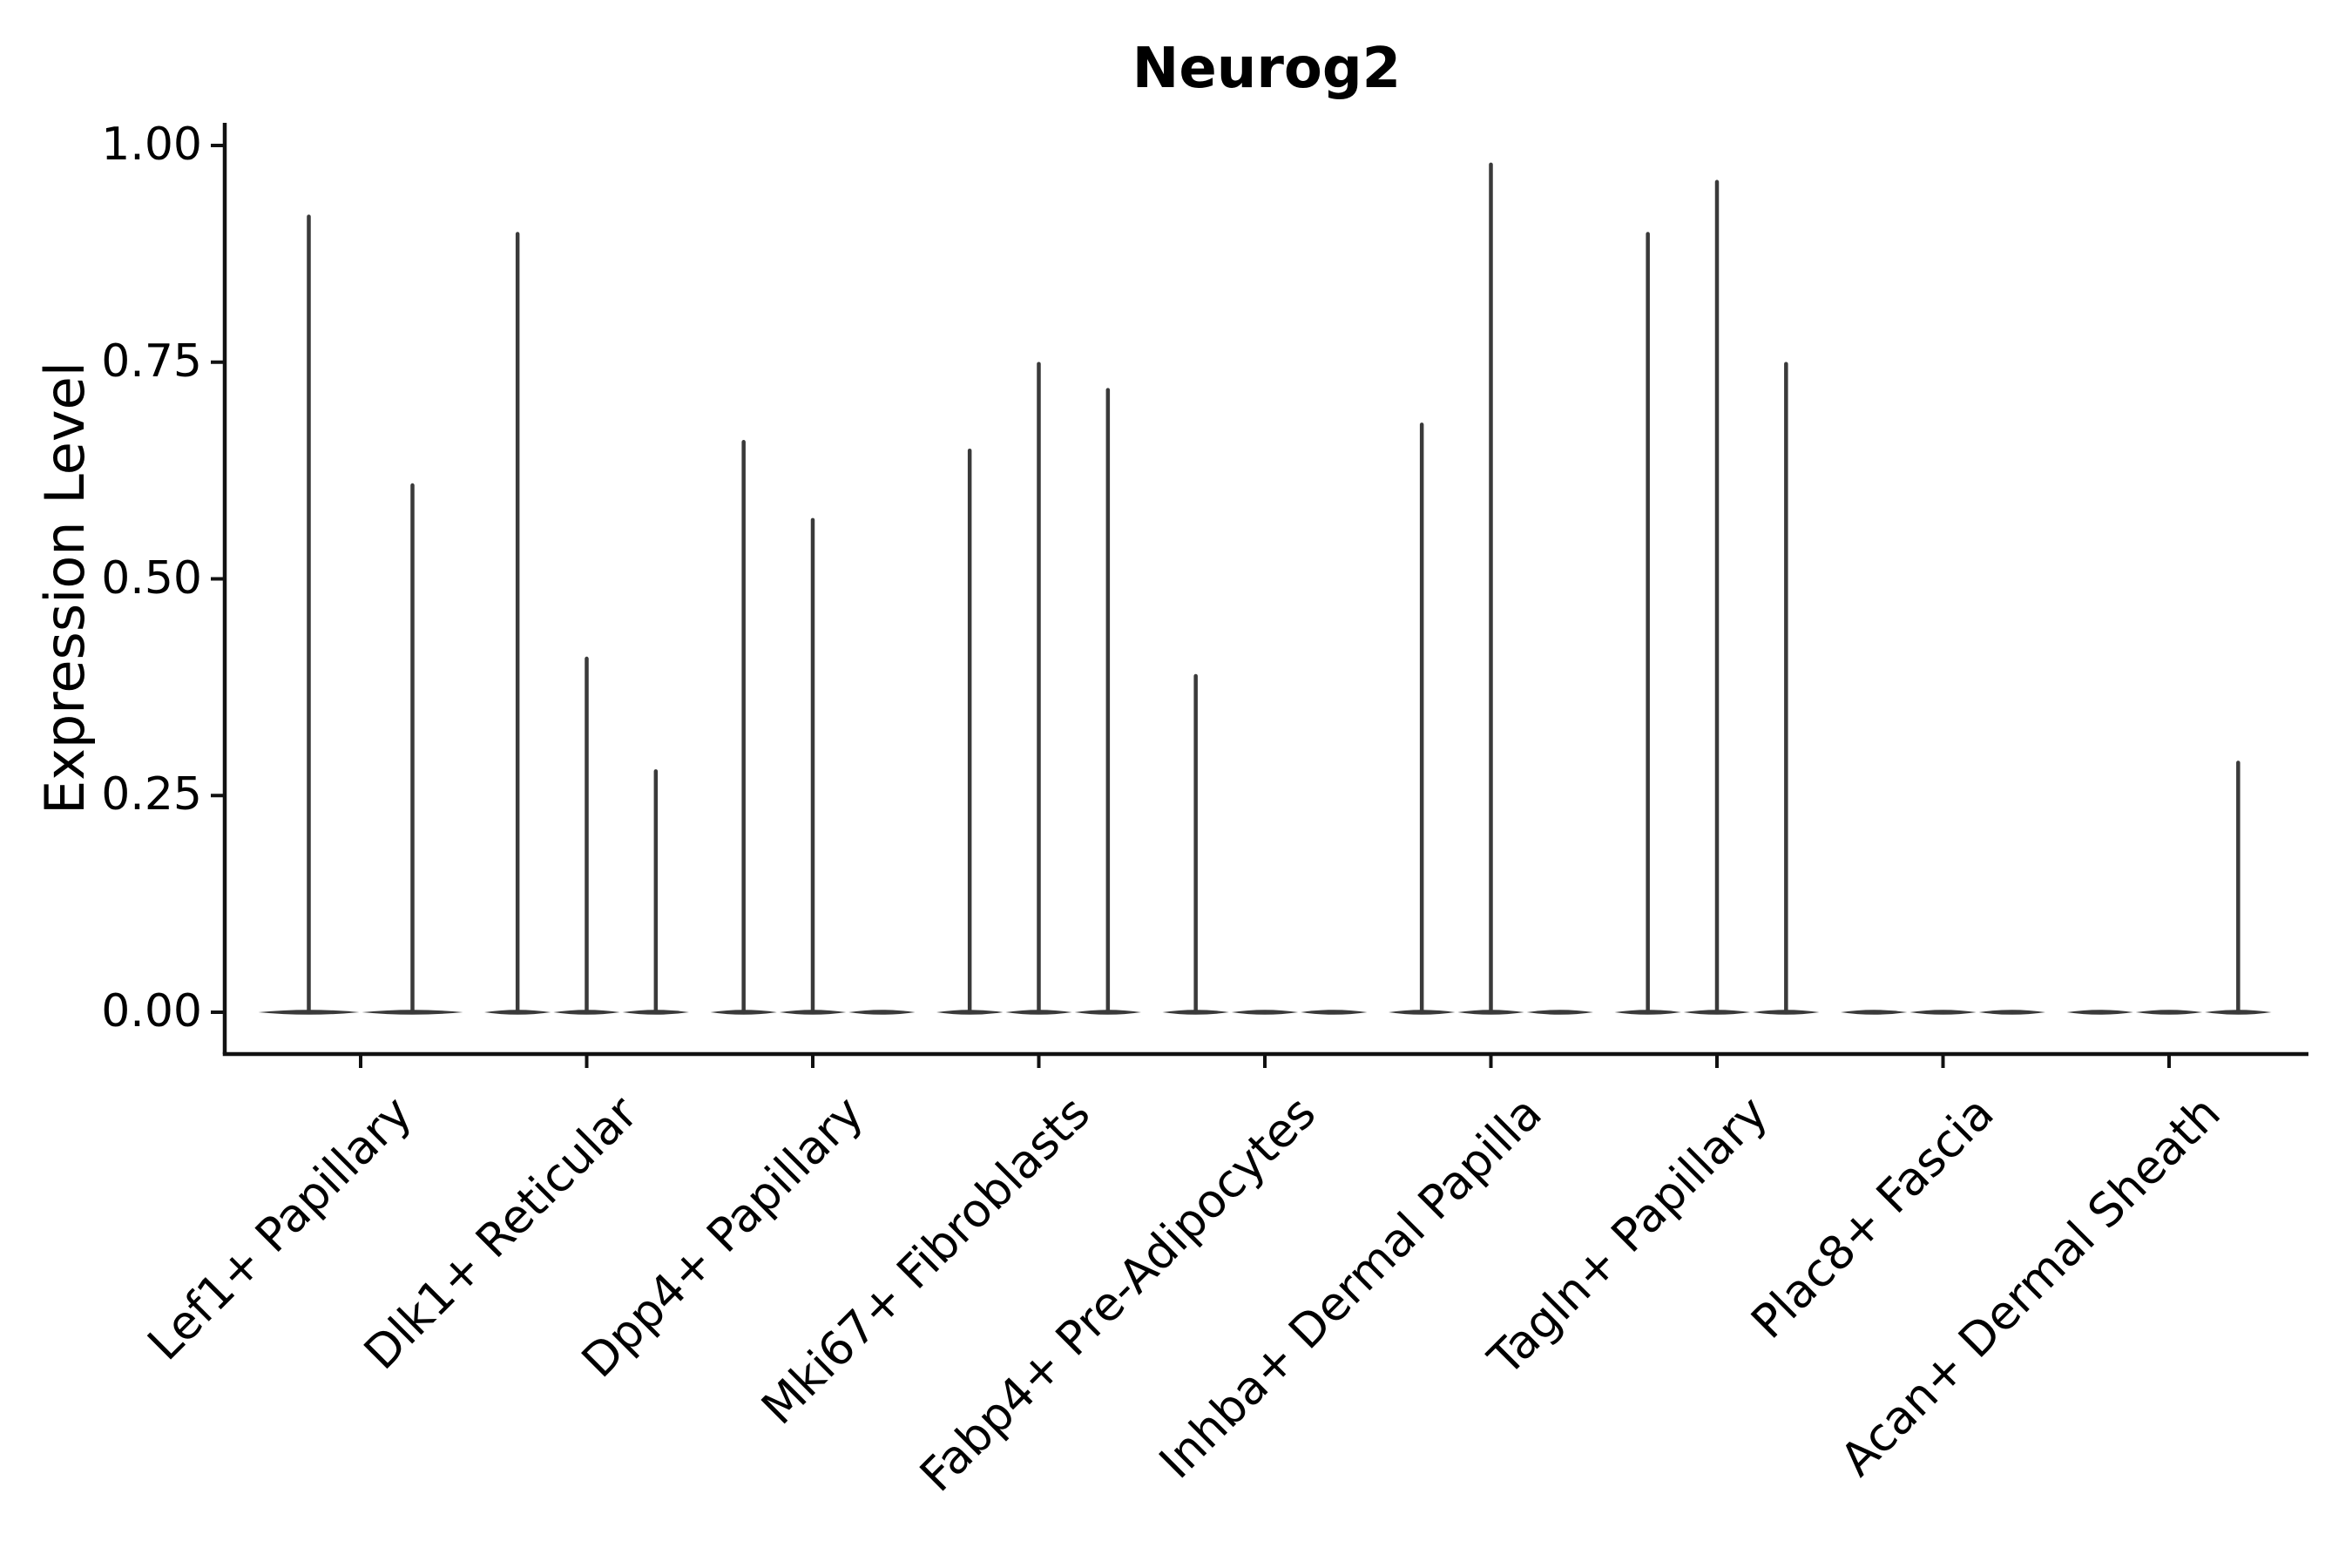  Describe the element at coordinates (151, 1011) in the screenshot. I see `y-tick-label-4: 0.00` at that location.